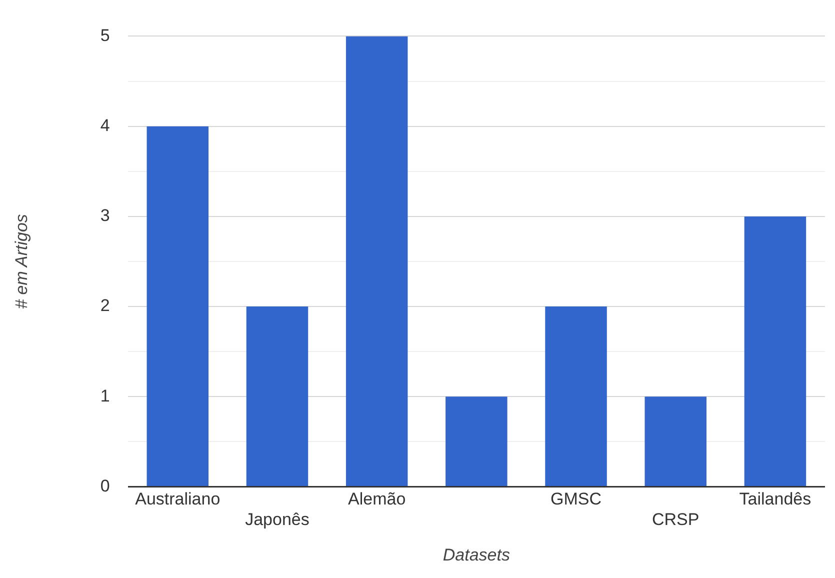  I want to click on y-tick-label: 0, so click(105, 486).